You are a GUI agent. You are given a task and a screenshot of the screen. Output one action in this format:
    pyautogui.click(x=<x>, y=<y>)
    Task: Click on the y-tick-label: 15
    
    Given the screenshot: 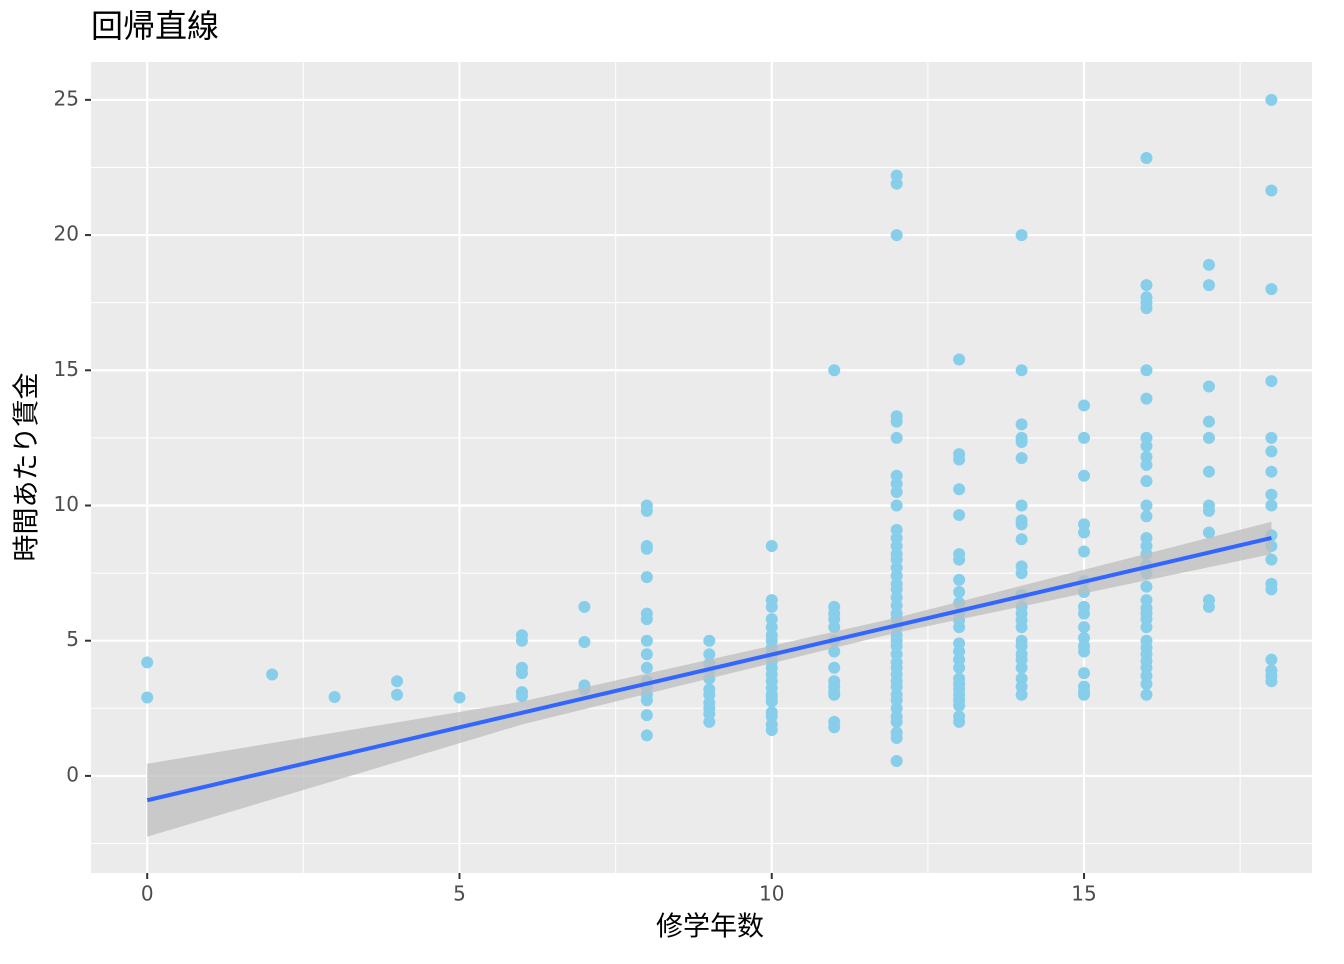 What is the action you would take?
    pyautogui.click(x=66, y=369)
    